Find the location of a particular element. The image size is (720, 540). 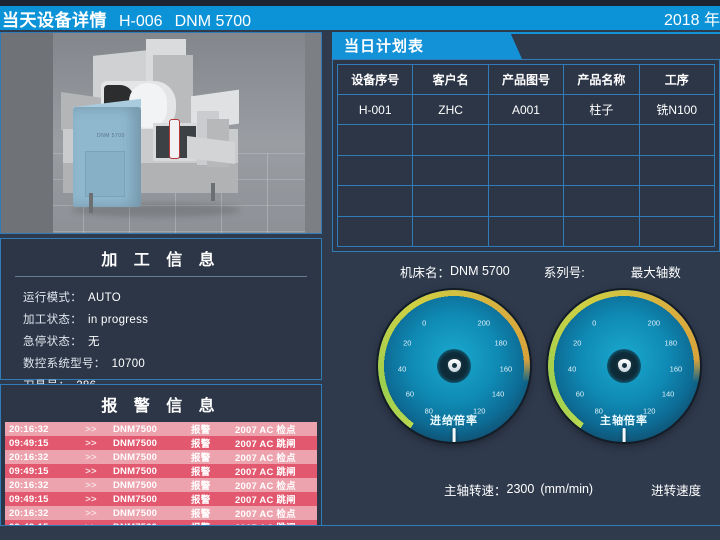

gauge-tick-label: 20 is located at coordinates (577, 343).